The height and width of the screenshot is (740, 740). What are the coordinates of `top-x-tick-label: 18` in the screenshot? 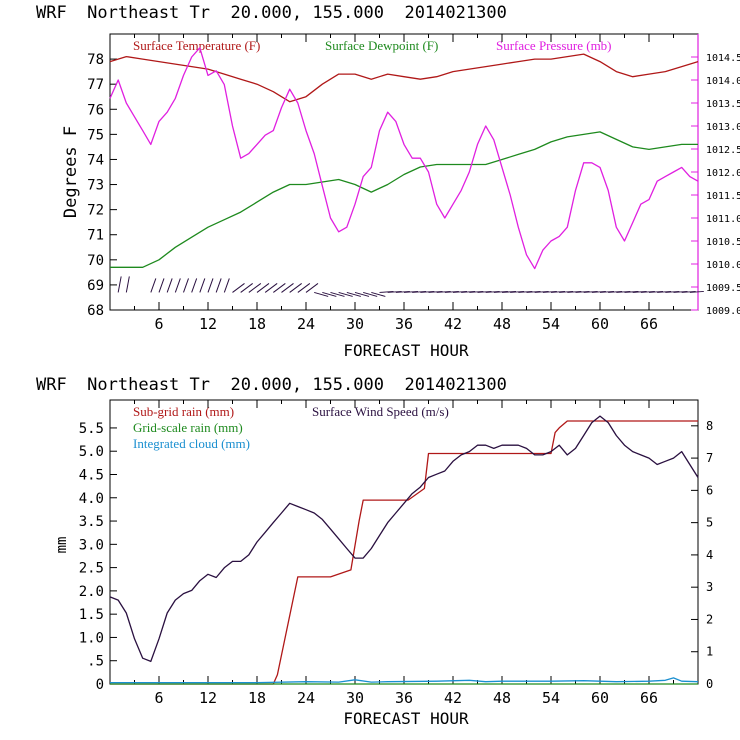 It's located at (257, 324).